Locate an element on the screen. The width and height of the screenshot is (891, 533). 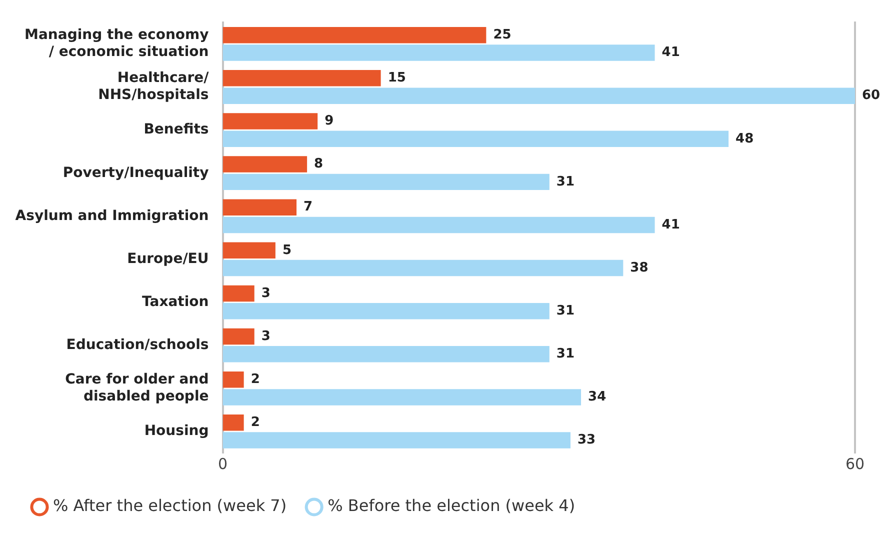
data-label: 60 is located at coordinates (871, 96).